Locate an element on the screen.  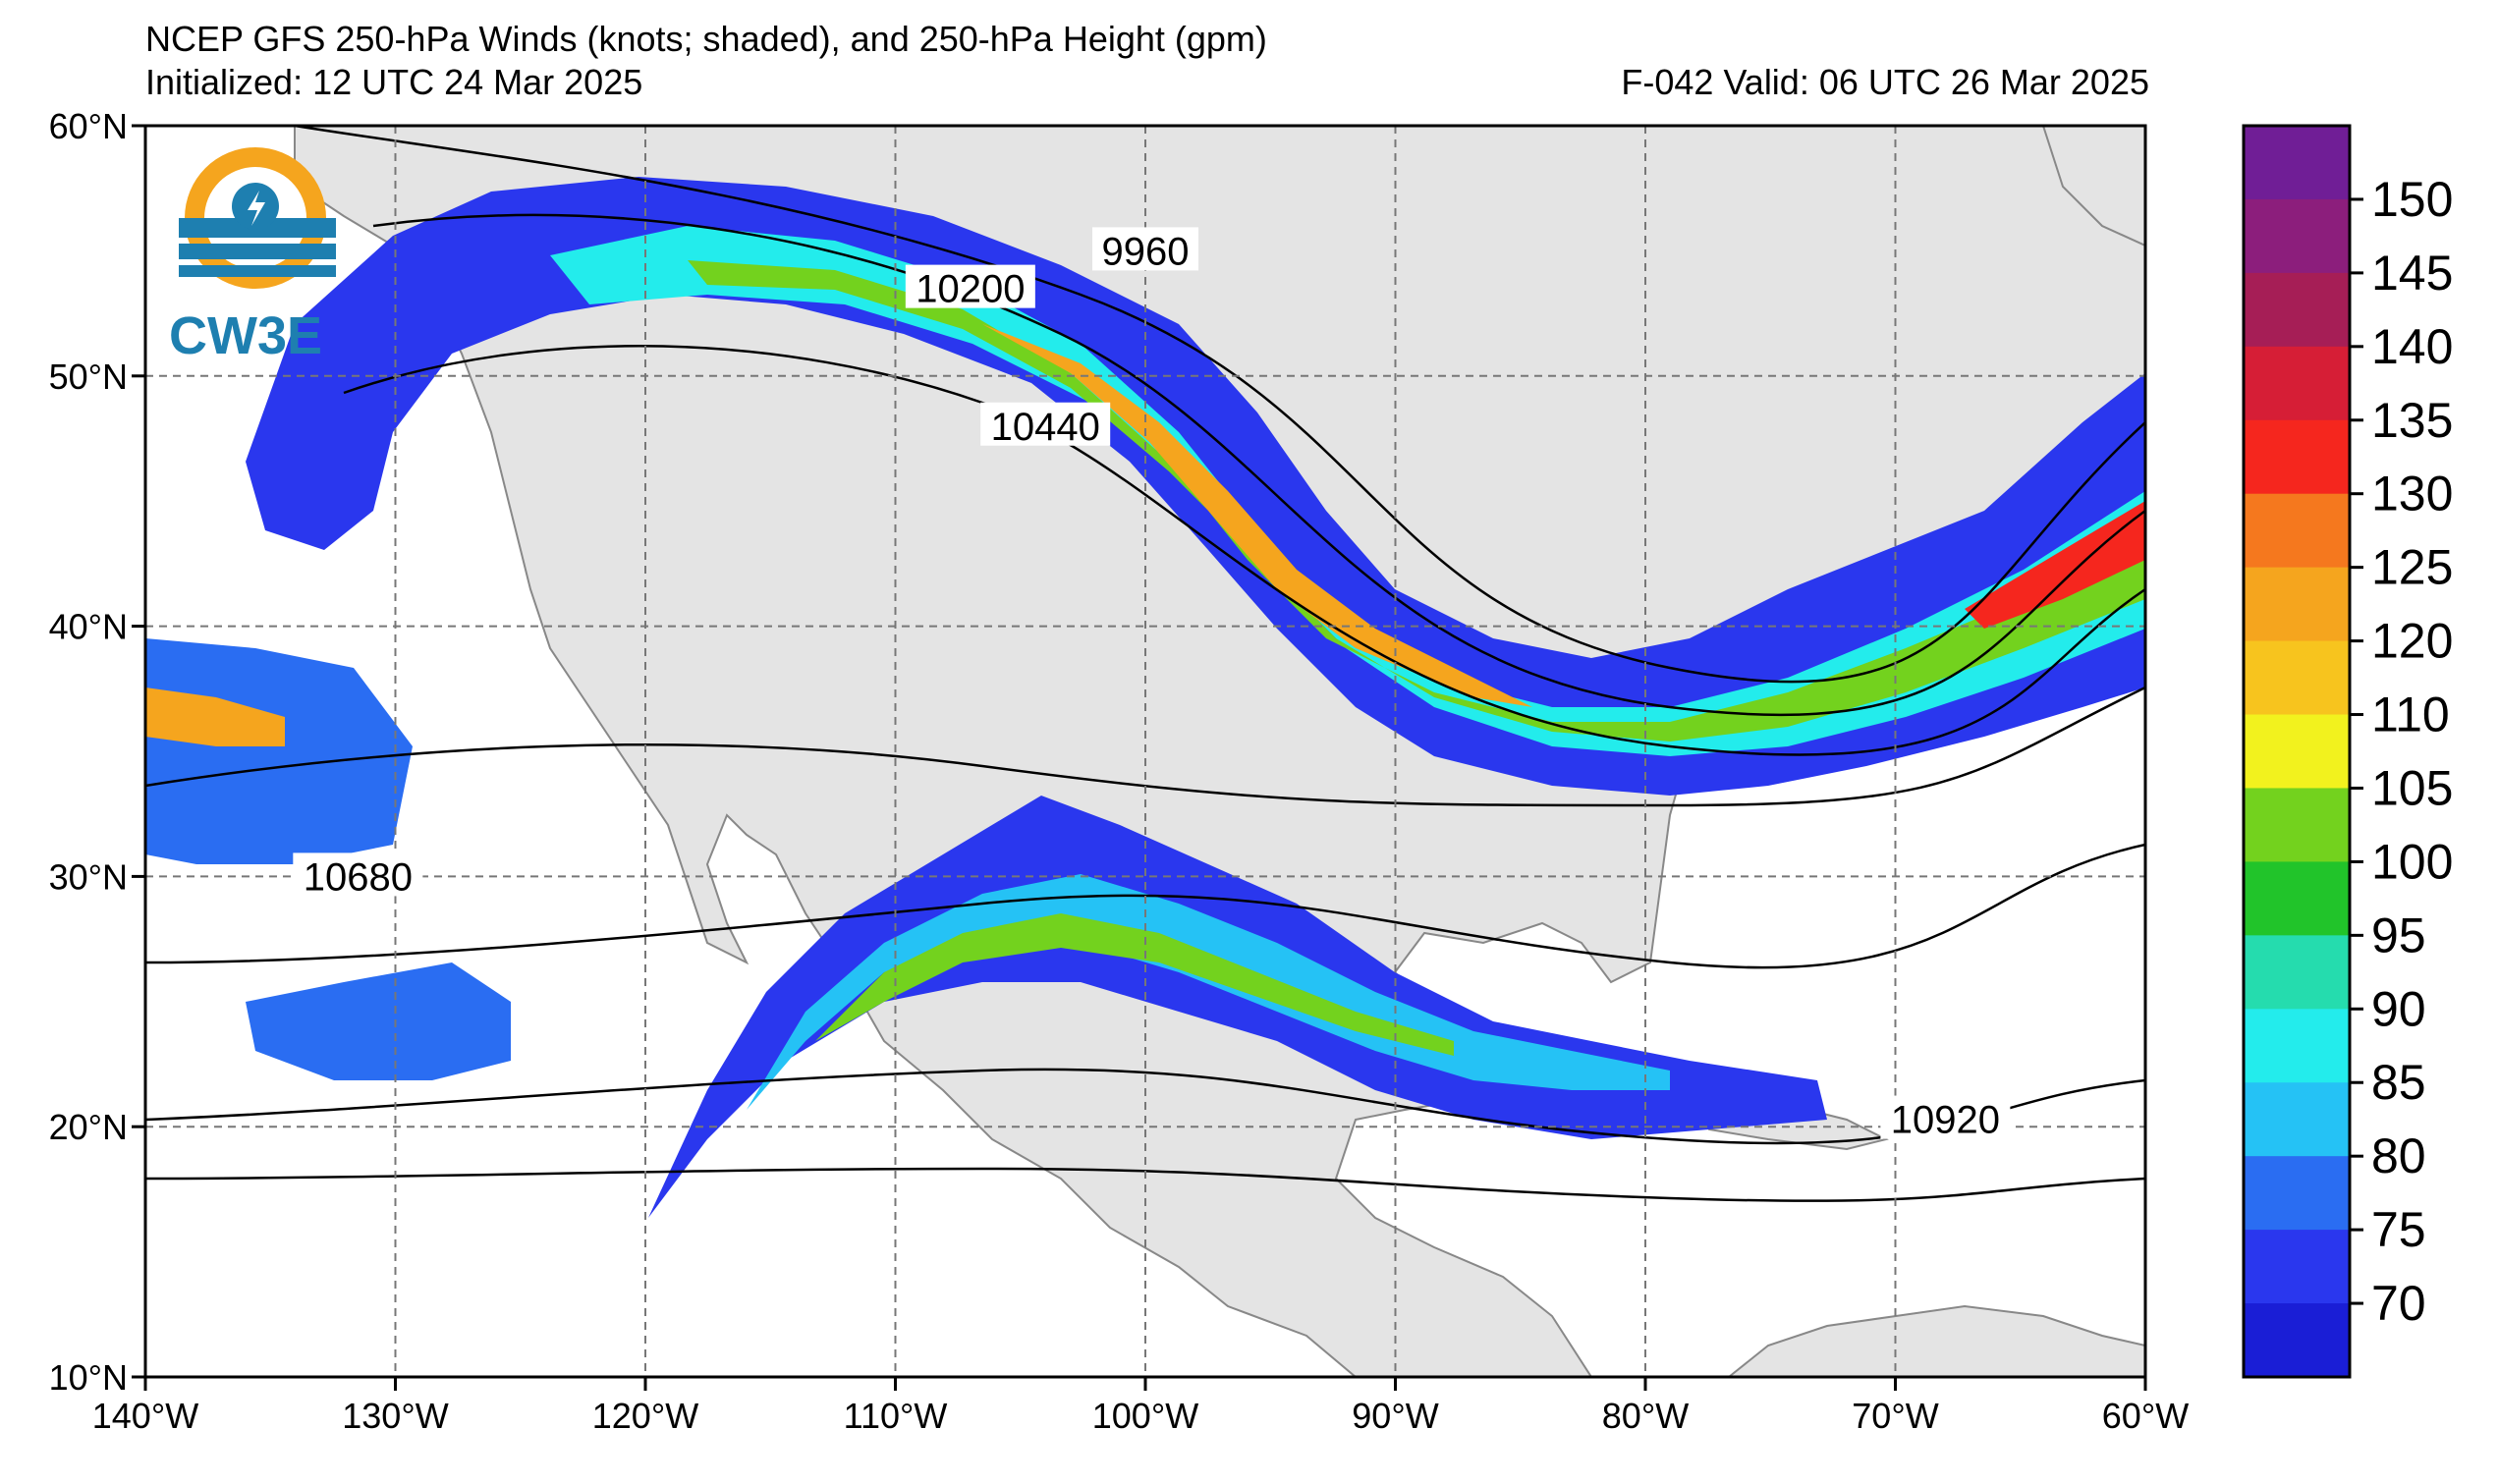
valid-time: F-042 Valid: 06 UTC 26 Mar 2025 is located at coordinates (1885, 82).